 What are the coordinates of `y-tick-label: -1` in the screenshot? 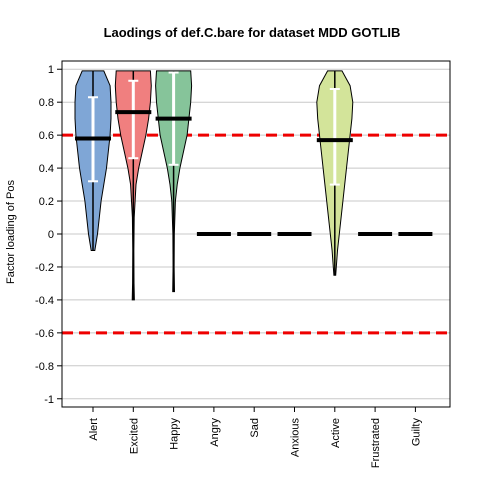 It's located at (49, 400).